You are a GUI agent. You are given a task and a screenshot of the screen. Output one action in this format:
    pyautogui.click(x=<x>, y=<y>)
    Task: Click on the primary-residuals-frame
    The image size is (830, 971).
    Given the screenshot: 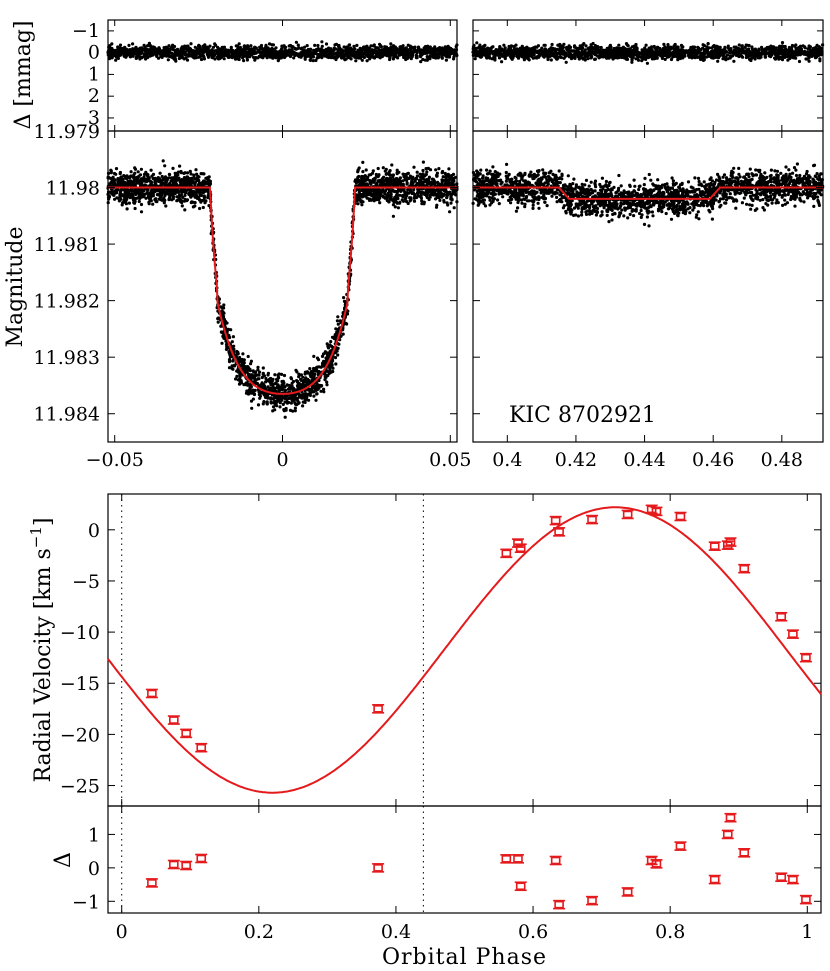 What is the action you would take?
    pyautogui.click(x=282, y=75)
    